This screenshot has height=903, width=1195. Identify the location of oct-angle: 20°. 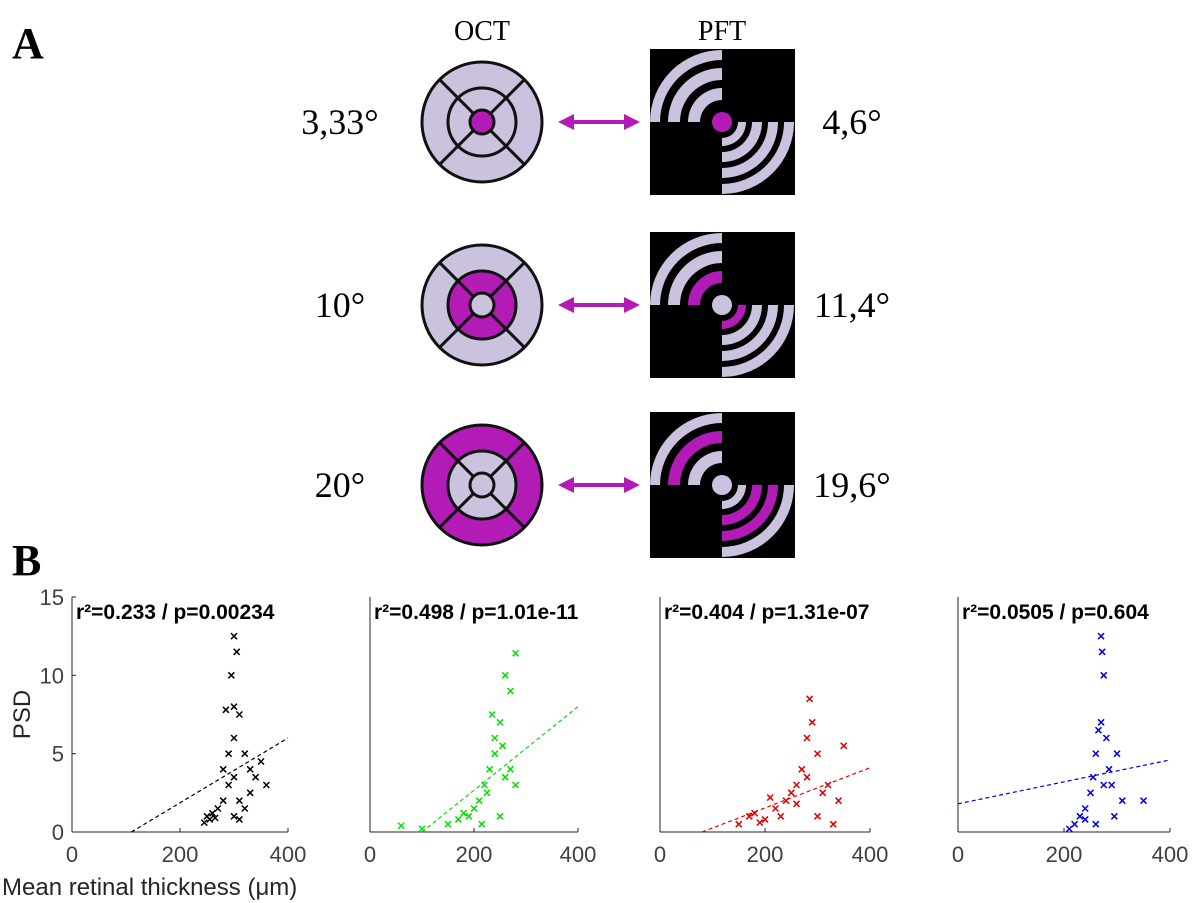
(340, 485).